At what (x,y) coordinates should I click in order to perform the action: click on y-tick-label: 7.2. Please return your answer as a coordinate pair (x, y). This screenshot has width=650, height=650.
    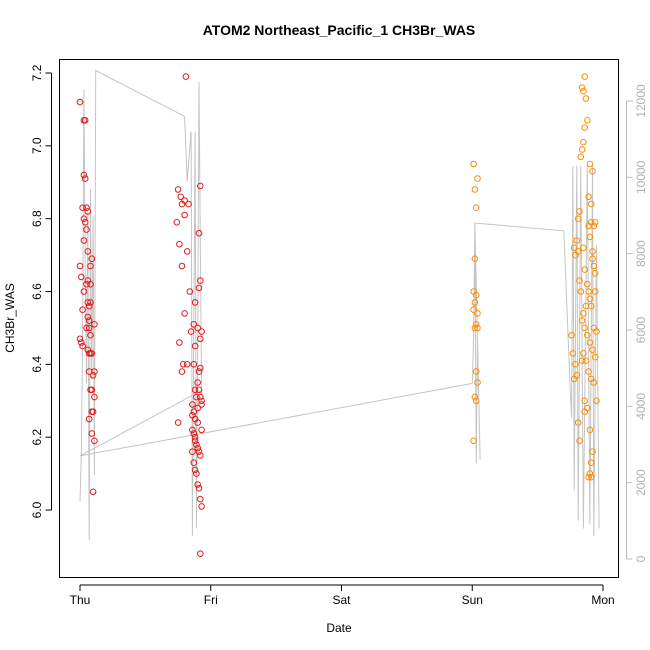
    Looking at the image, I should click on (37, 72).